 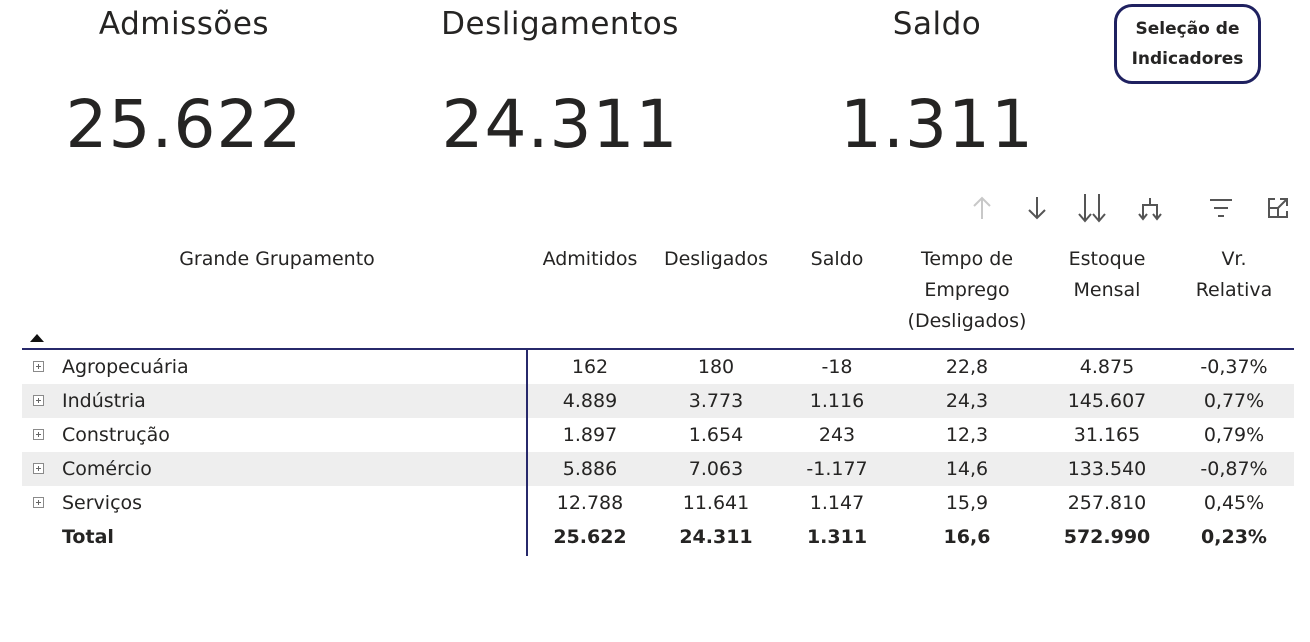 I want to click on kpi-value: 24.311, so click(x=560, y=124).